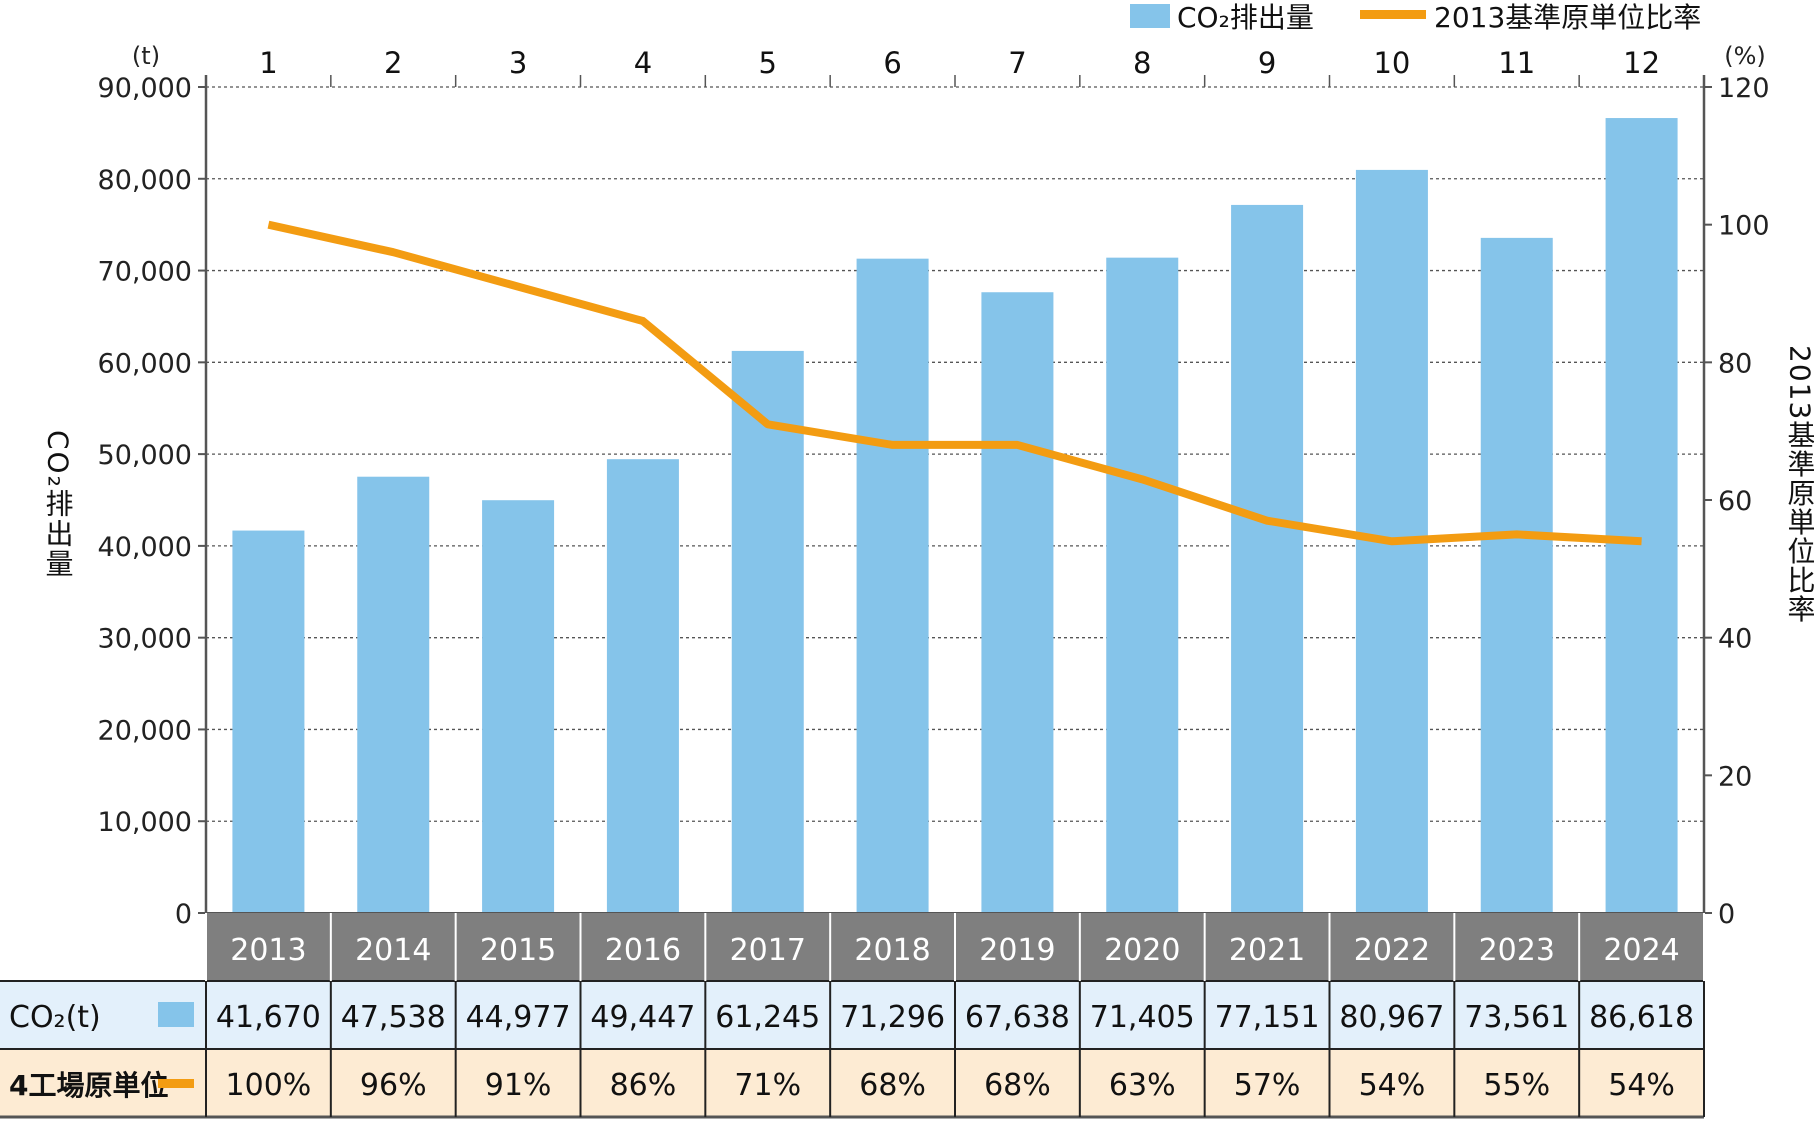 This screenshot has height=1123, width=1814. What do you see at coordinates (1567, 17) in the screenshot?
I see `legend-line-label: 2013基準原単位比率` at bounding box center [1567, 17].